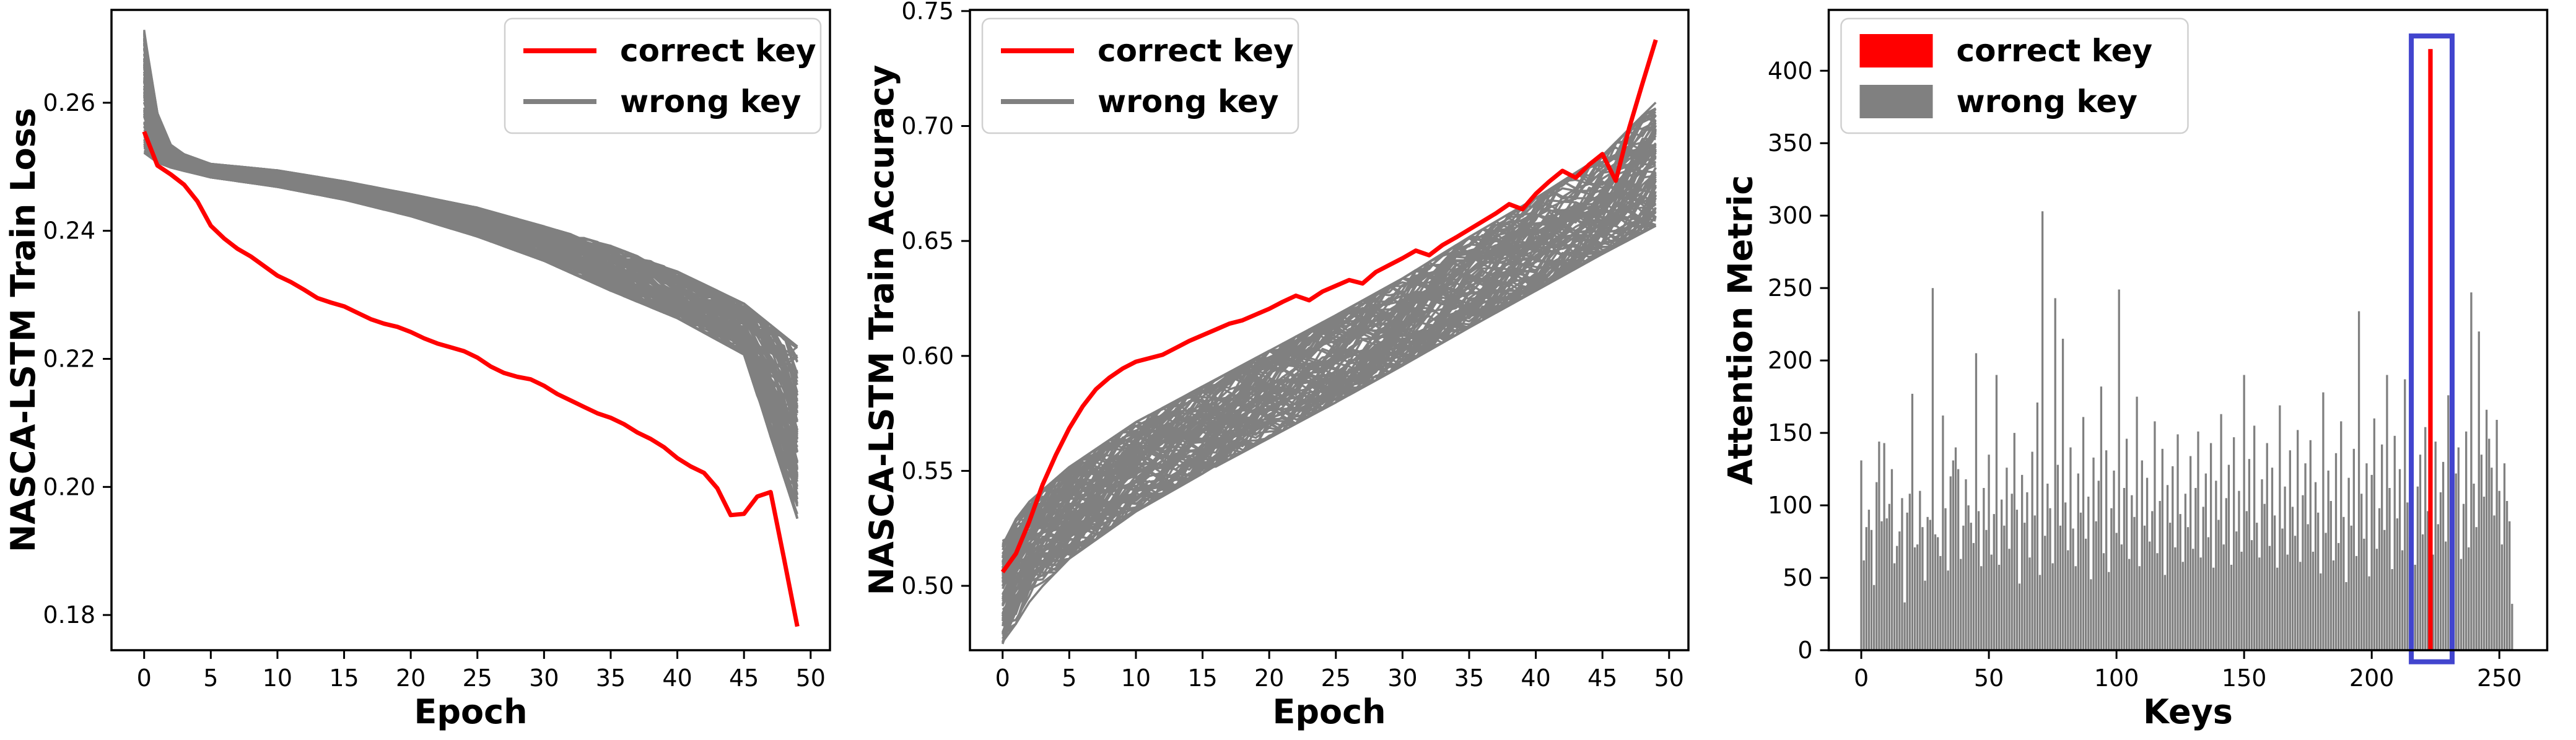 The width and height of the screenshot is (2576, 740). Describe the element at coordinates (69, 231) in the screenshot. I see `y-tick-label: 0.24` at that location.